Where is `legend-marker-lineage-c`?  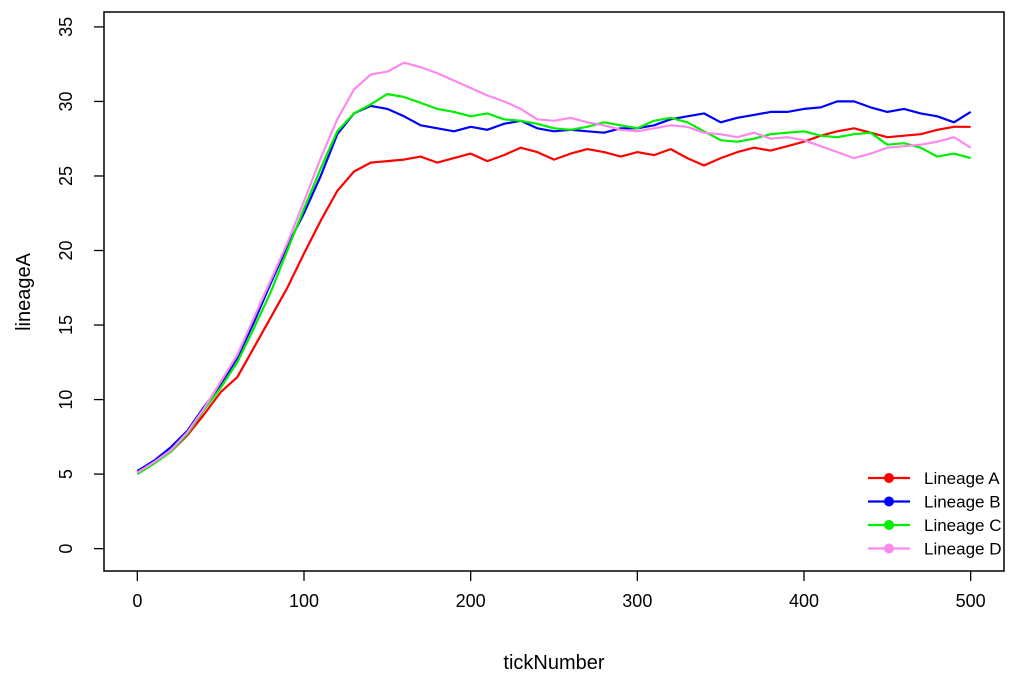
legend-marker-lineage-c is located at coordinates (889, 525).